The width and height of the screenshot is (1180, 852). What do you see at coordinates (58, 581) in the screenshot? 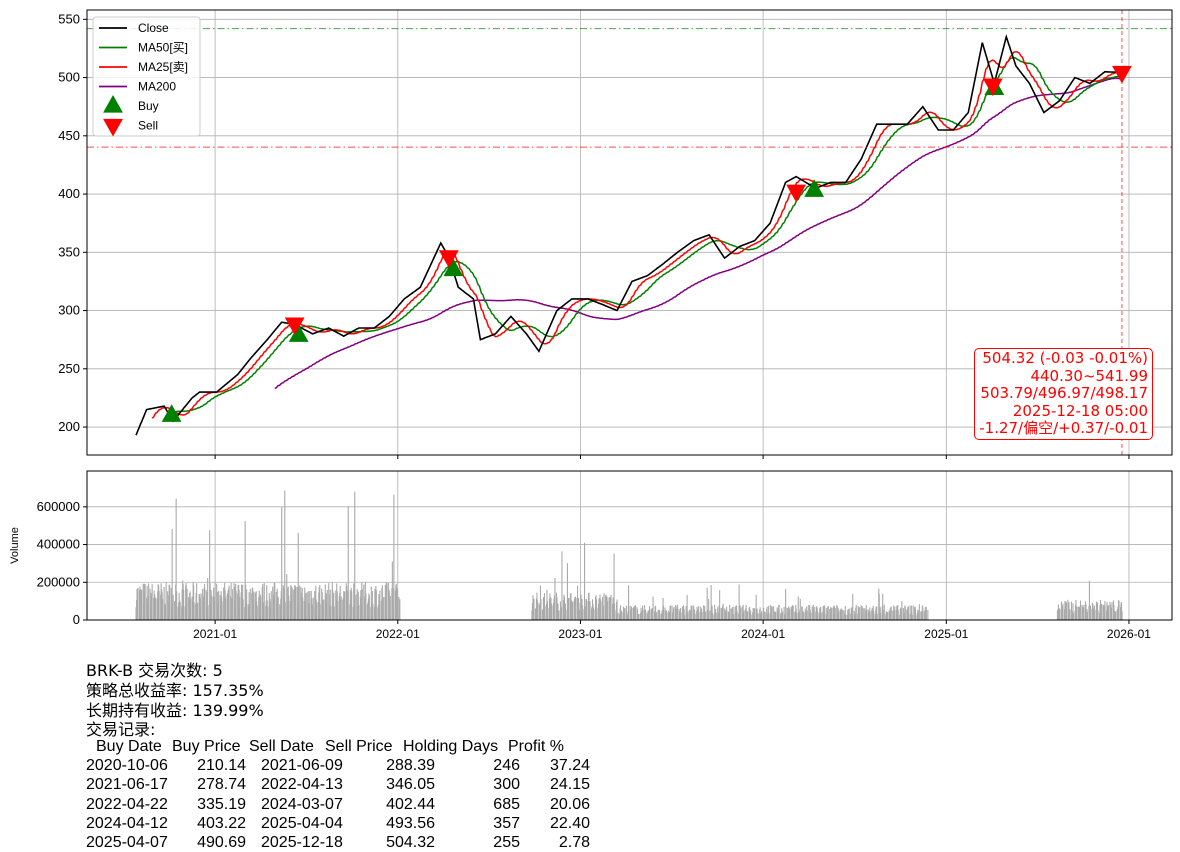
I see `volume-tick-label: 200000` at bounding box center [58, 581].